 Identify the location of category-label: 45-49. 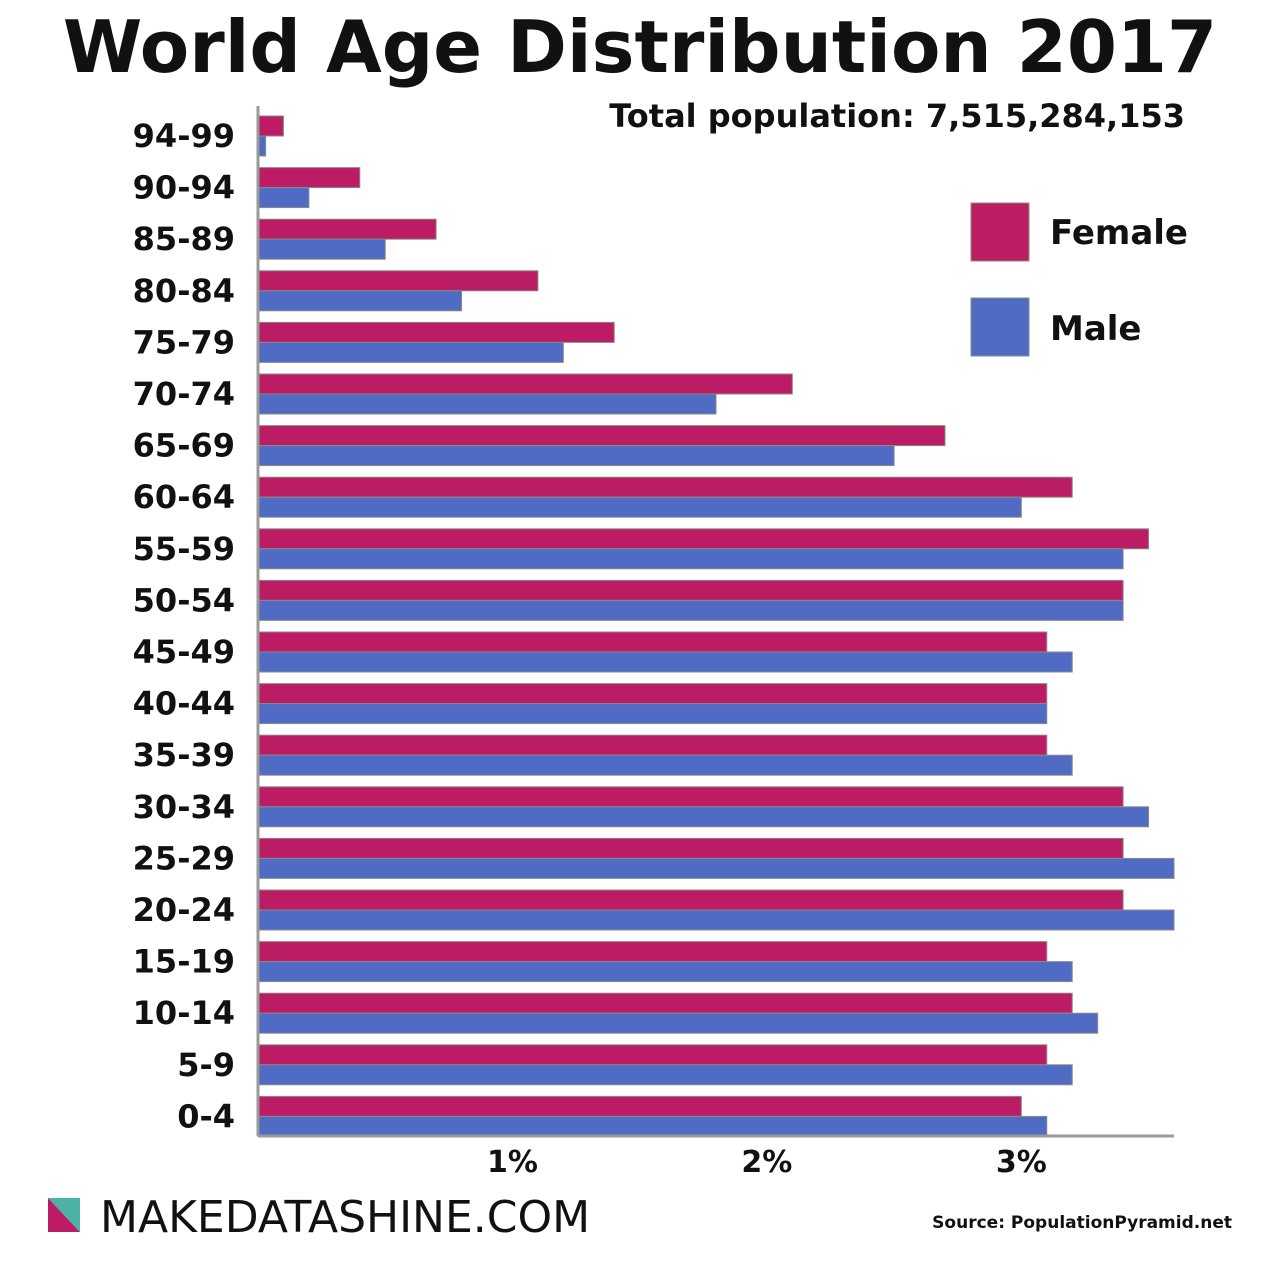
(184, 652).